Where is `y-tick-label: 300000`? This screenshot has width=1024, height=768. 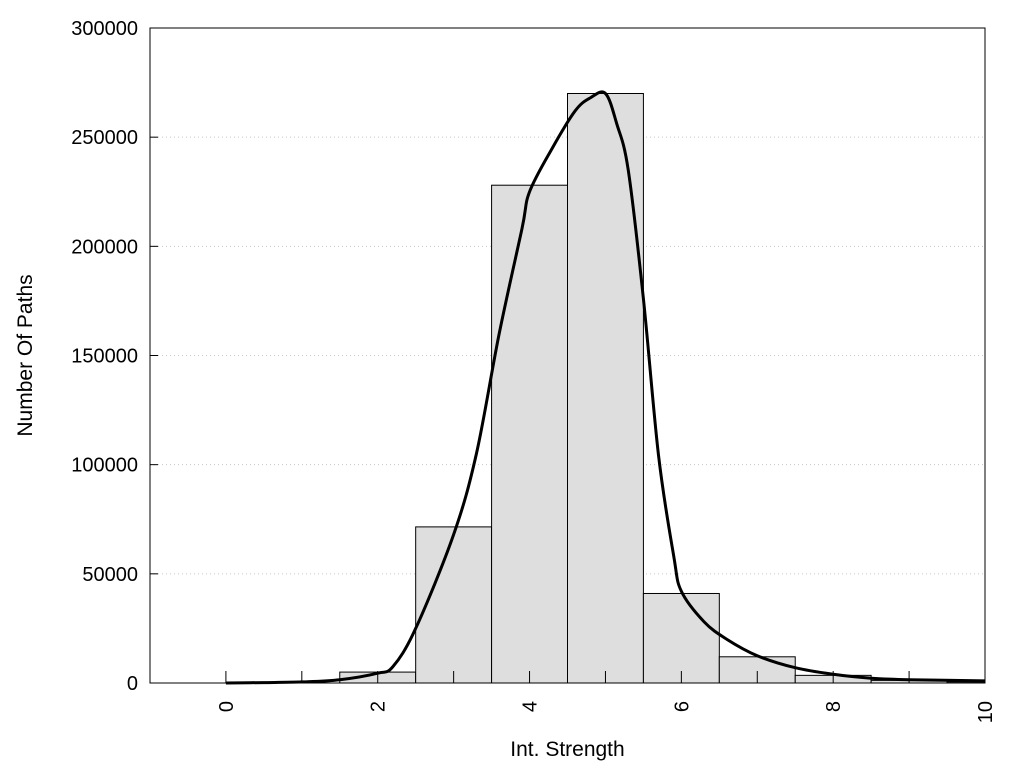 y-tick-label: 300000 is located at coordinates (104, 29).